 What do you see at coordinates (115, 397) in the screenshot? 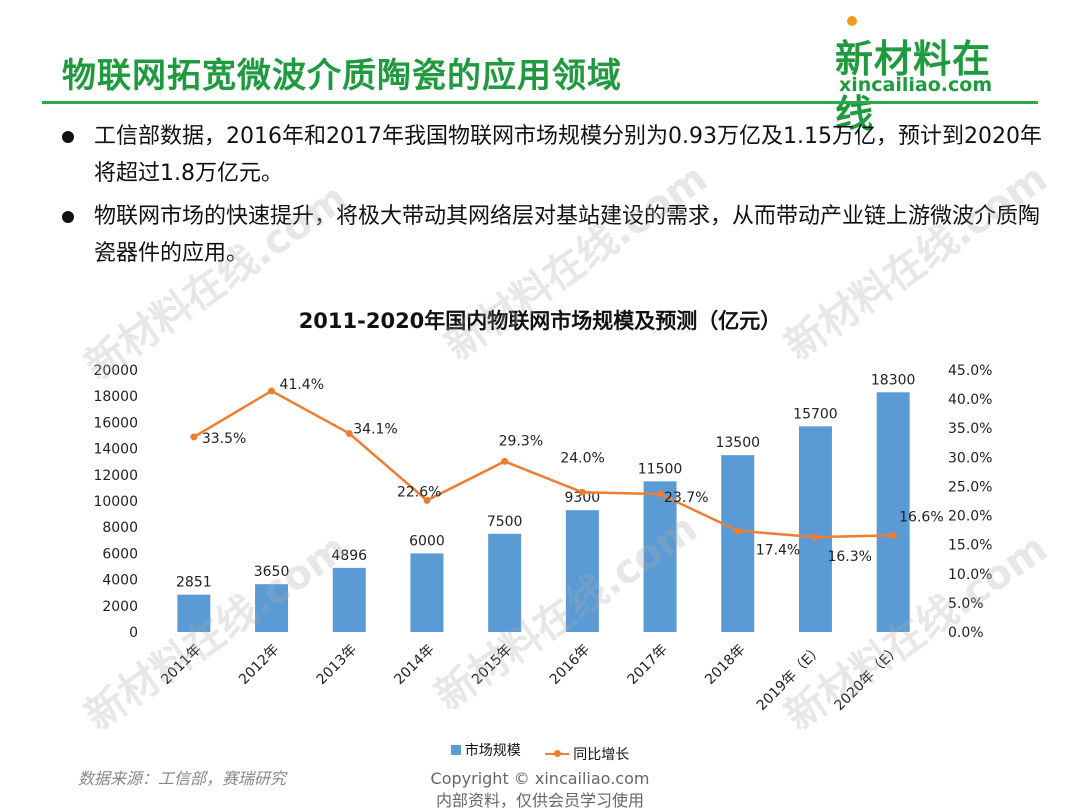
I see `y-left-tick-label: 18000` at bounding box center [115, 397].